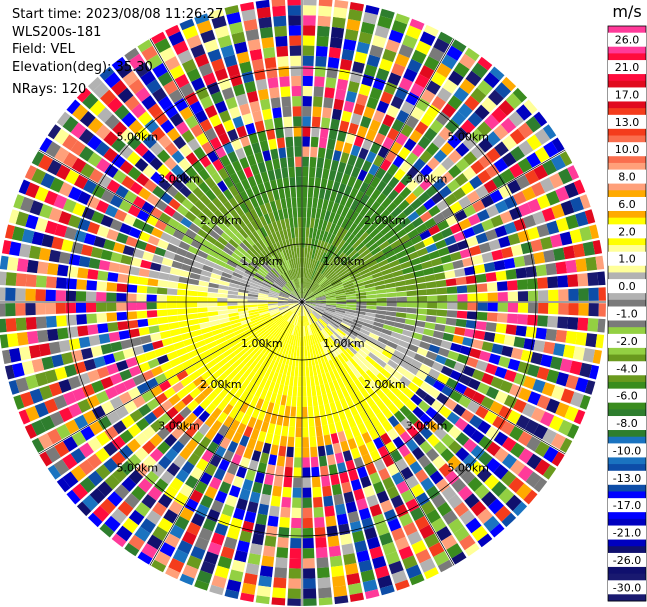 This screenshot has height=607, width=647. Describe the element at coordinates (627, 94) in the screenshot. I see `colorbar-tick-label: 17.0` at that location.